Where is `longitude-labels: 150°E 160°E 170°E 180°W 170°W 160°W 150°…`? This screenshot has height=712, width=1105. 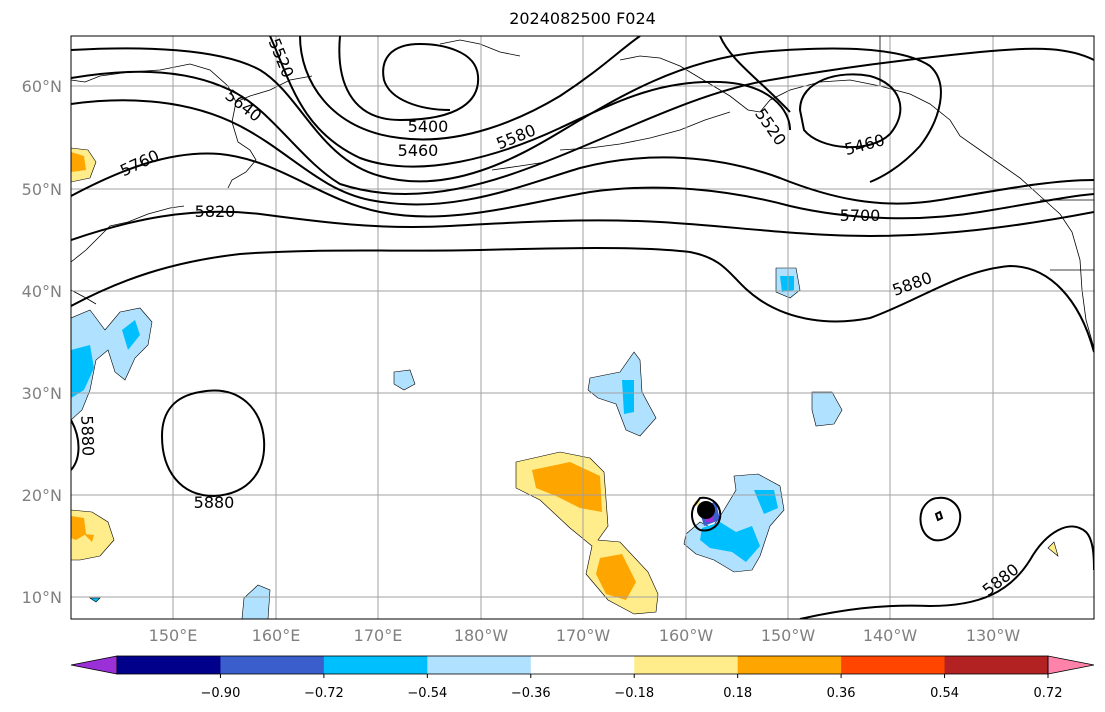 longitude-labels: 150°E 160°E 170°E 180°W 170°W 160°W 150°… is located at coordinates (585, 635).